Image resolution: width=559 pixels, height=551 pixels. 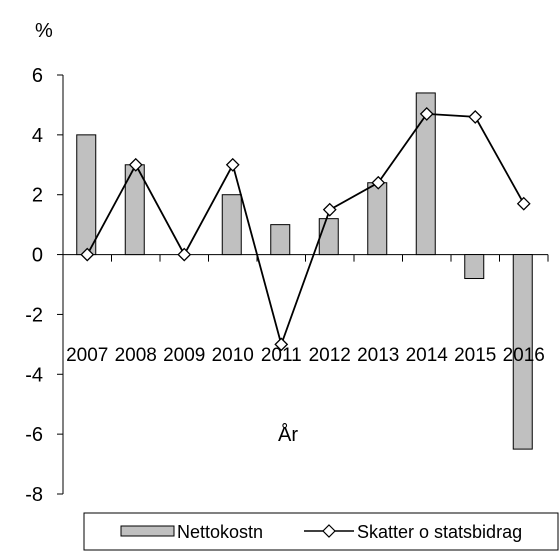 What do you see at coordinates (184, 355) in the screenshot?
I see `x-tick-label-2009: 2009` at bounding box center [184, 355].